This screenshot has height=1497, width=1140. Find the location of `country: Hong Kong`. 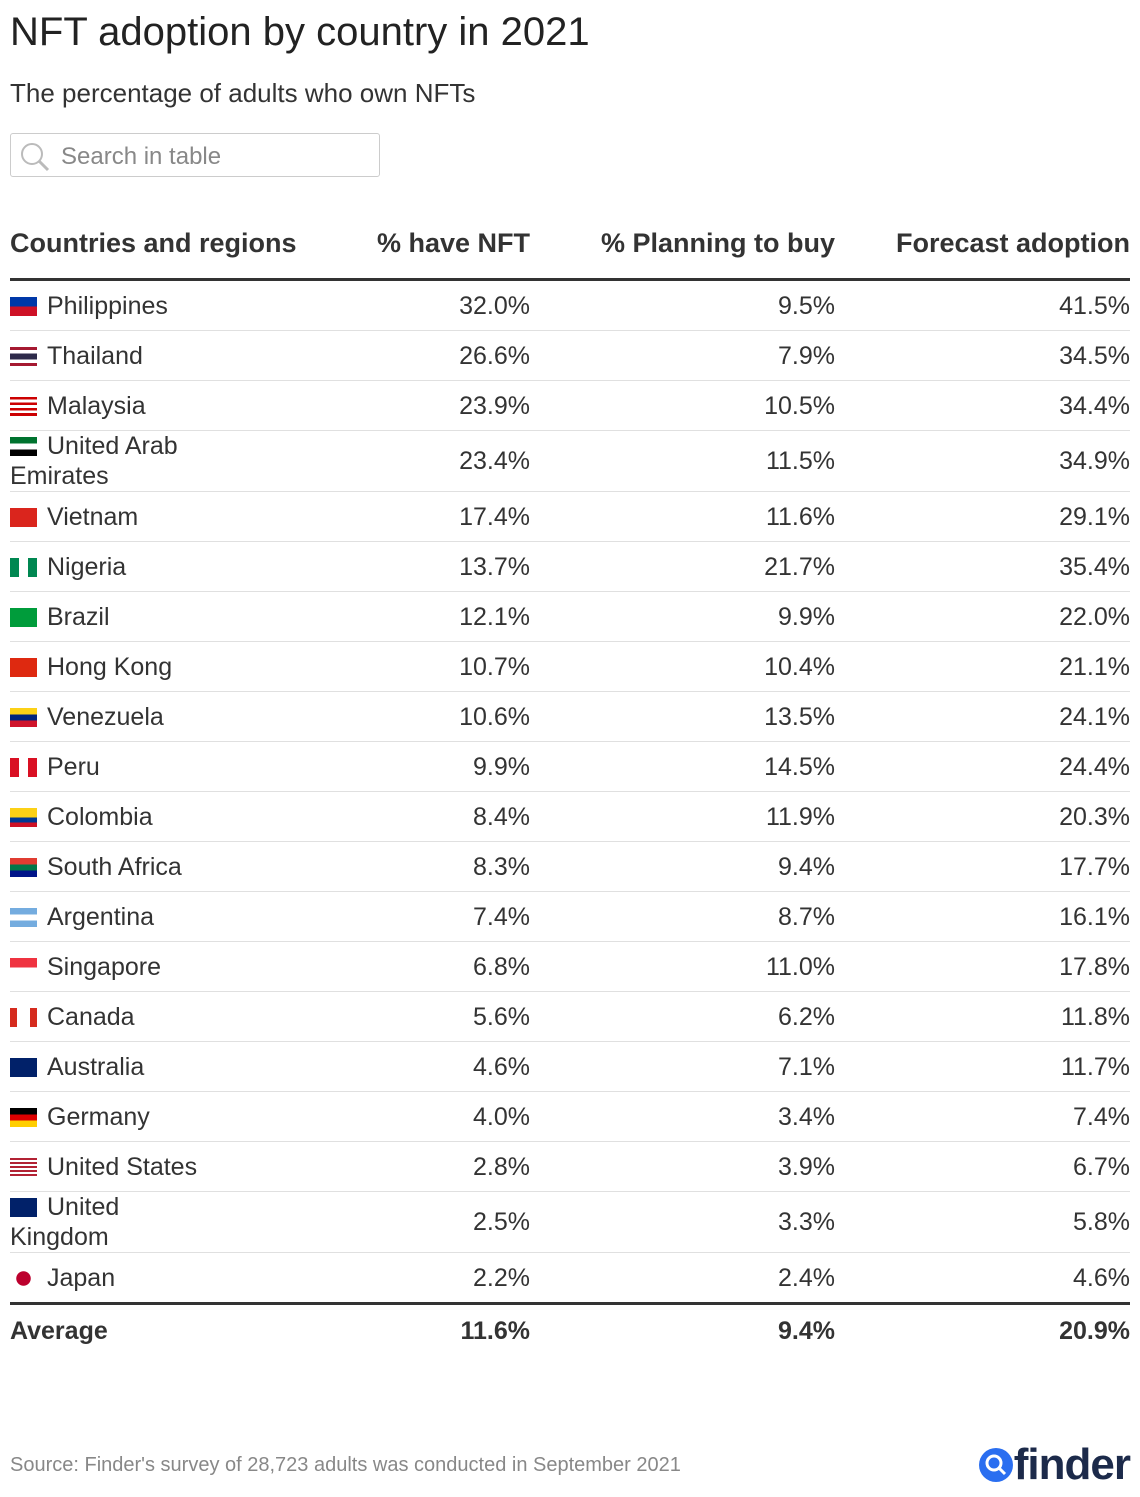

country: Hong Kong is located at coordinates (91, 667).